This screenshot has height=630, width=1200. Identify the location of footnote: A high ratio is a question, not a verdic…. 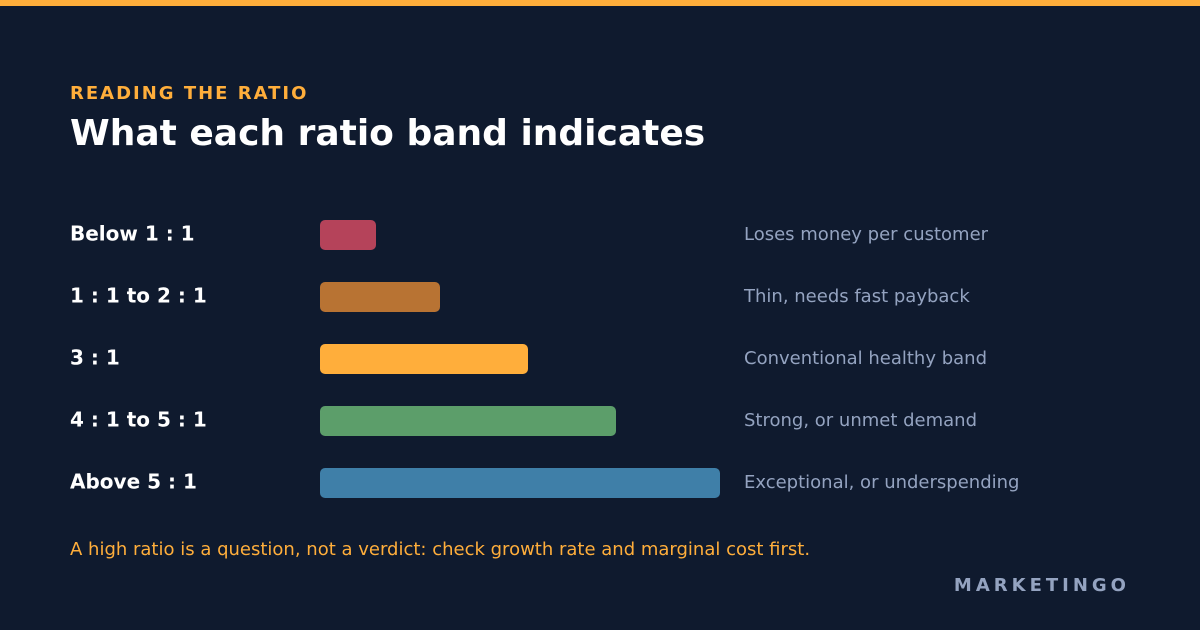
(440, 549).